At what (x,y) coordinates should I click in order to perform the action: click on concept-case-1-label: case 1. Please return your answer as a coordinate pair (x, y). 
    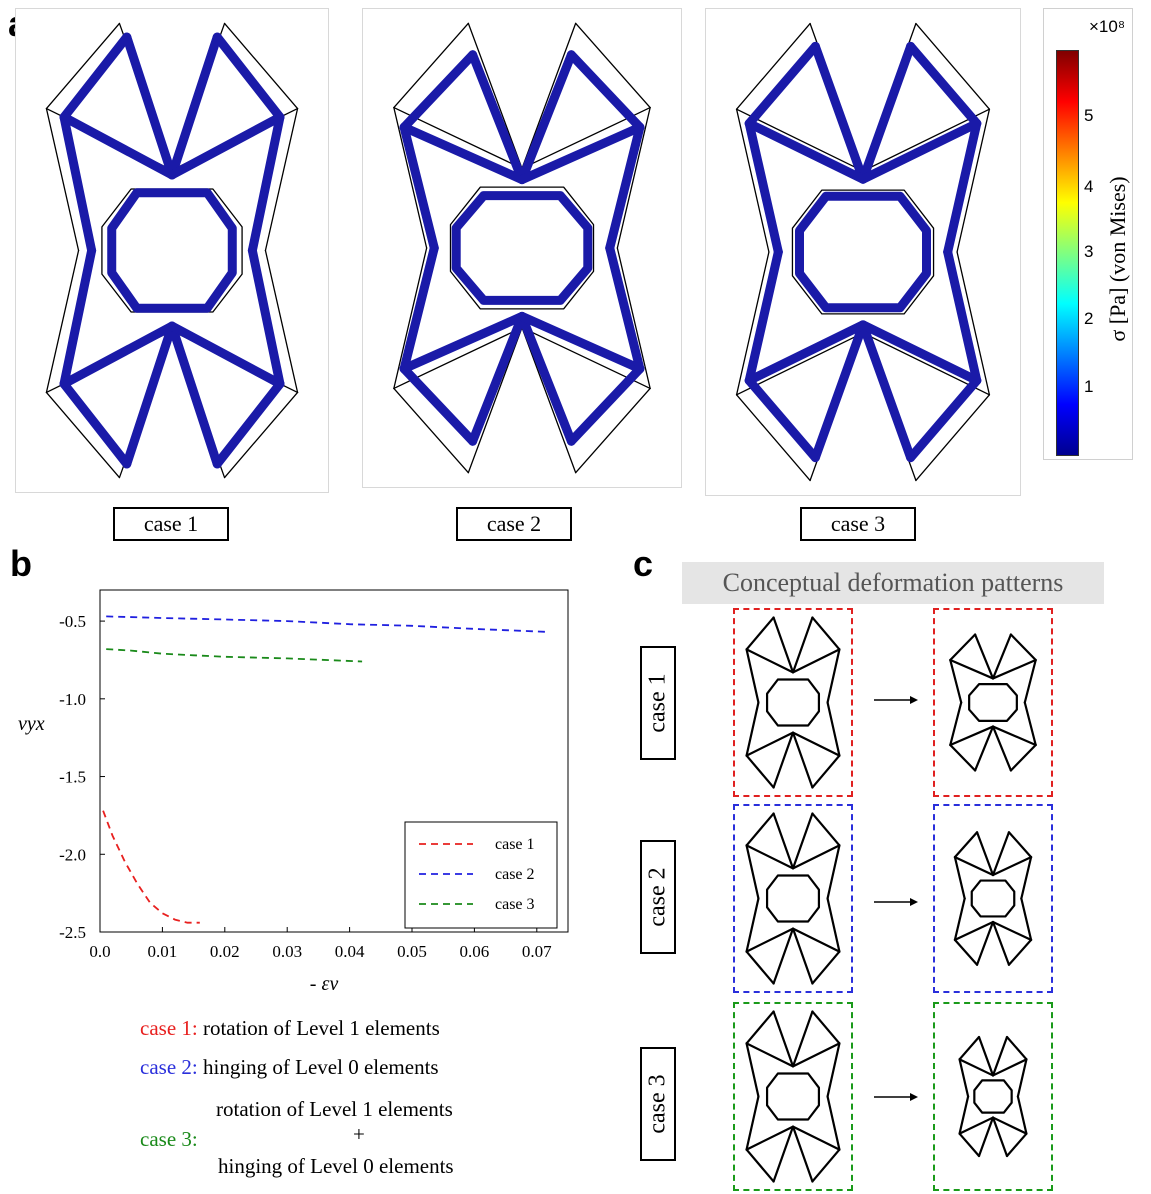
    Looking at the image, I should click on (658, 703).